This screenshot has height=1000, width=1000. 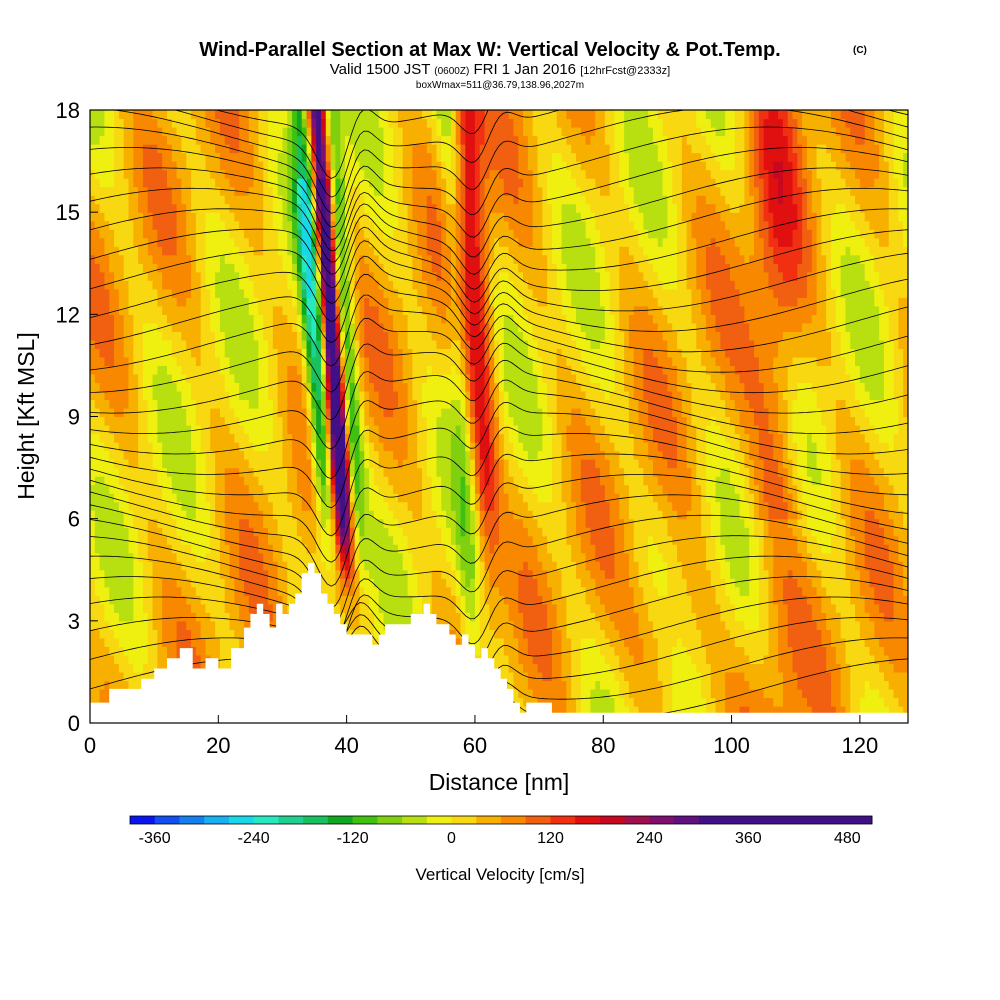 What do you see at coordinates (380, 69) in the screenshot?
I see `subtitle-valid: Valid 1500 JST` at bounding box center [380, 69].